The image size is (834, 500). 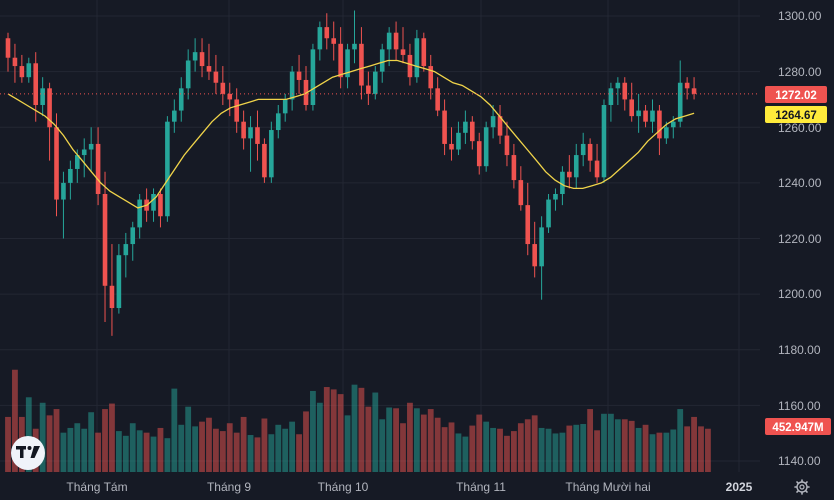 I want to click on y-tick-label: 1240.00, so click(x=800, y=183).